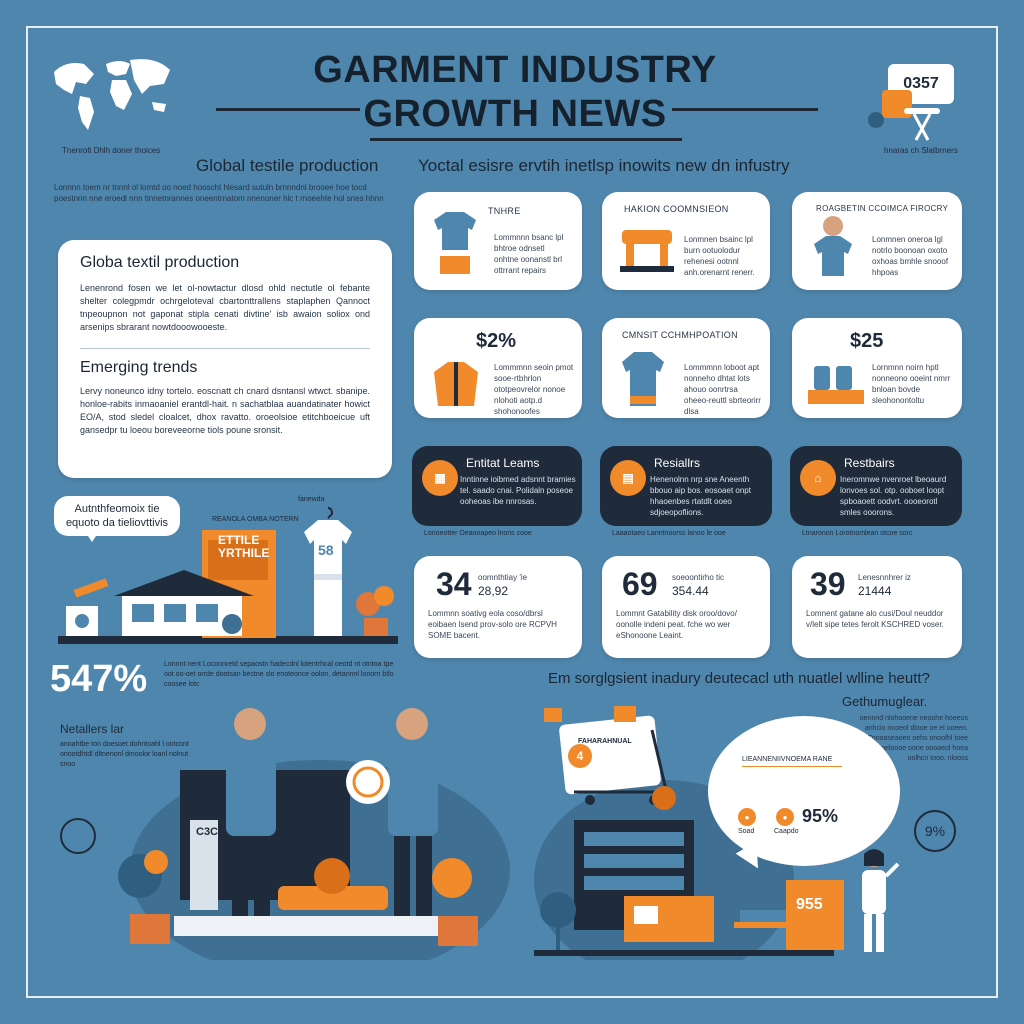 Image resolution: width=1024 pixels, height=1024 pixels. What do you see at coordinates (747, 817) in the screenshot?
I see `bubble-item-icon-1: ●` at bounding box center [747, 817].